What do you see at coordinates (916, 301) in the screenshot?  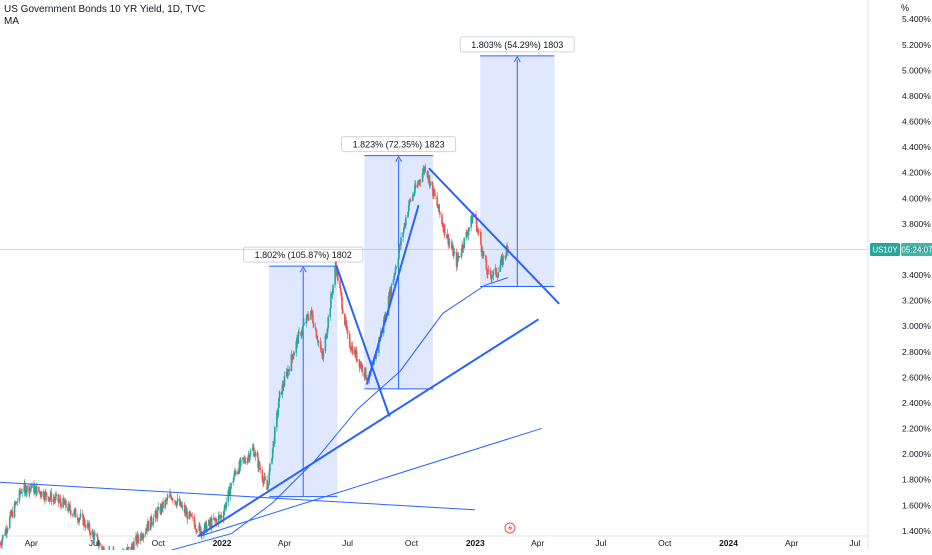 I see `y-tick-label: 3.200%` at bounding box center [916, 301].